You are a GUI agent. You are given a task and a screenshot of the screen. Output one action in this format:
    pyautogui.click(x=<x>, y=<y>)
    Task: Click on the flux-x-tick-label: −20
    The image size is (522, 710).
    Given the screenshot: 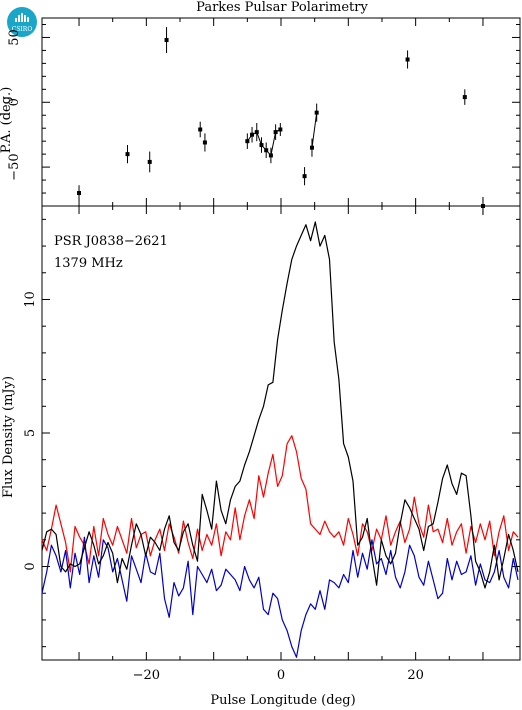 What is the action you would take?
    pyautogui.click(x=146, y=675)
    